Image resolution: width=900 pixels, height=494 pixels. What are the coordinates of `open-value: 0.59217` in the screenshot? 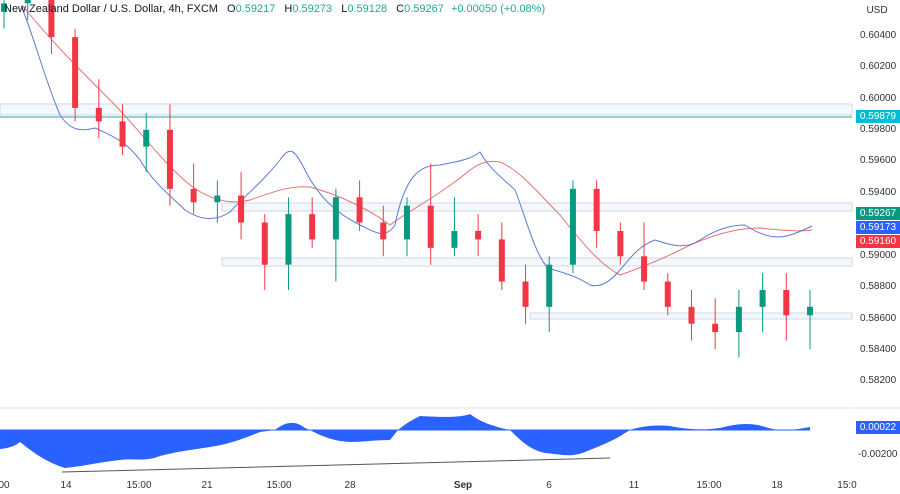 It's located at (255, 9).